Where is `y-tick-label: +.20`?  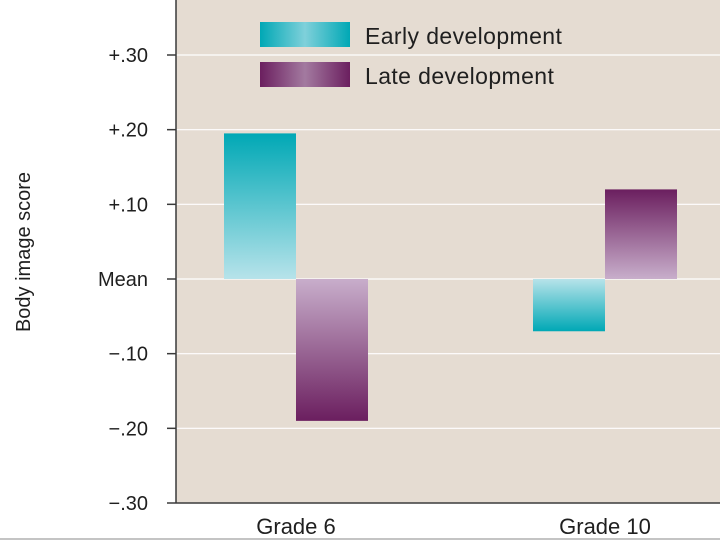
y-tick-label: +.20 is located at coordinates (128, 131).